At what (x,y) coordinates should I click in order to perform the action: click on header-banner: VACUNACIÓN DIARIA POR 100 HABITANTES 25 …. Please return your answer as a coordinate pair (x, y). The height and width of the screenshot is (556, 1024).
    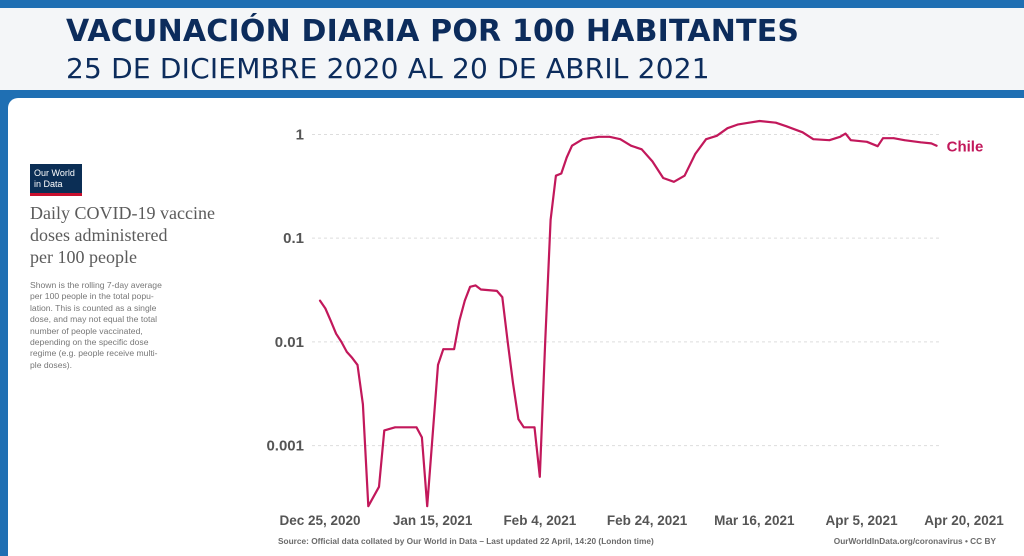
    Looking at the image, I should click on (512, 49).